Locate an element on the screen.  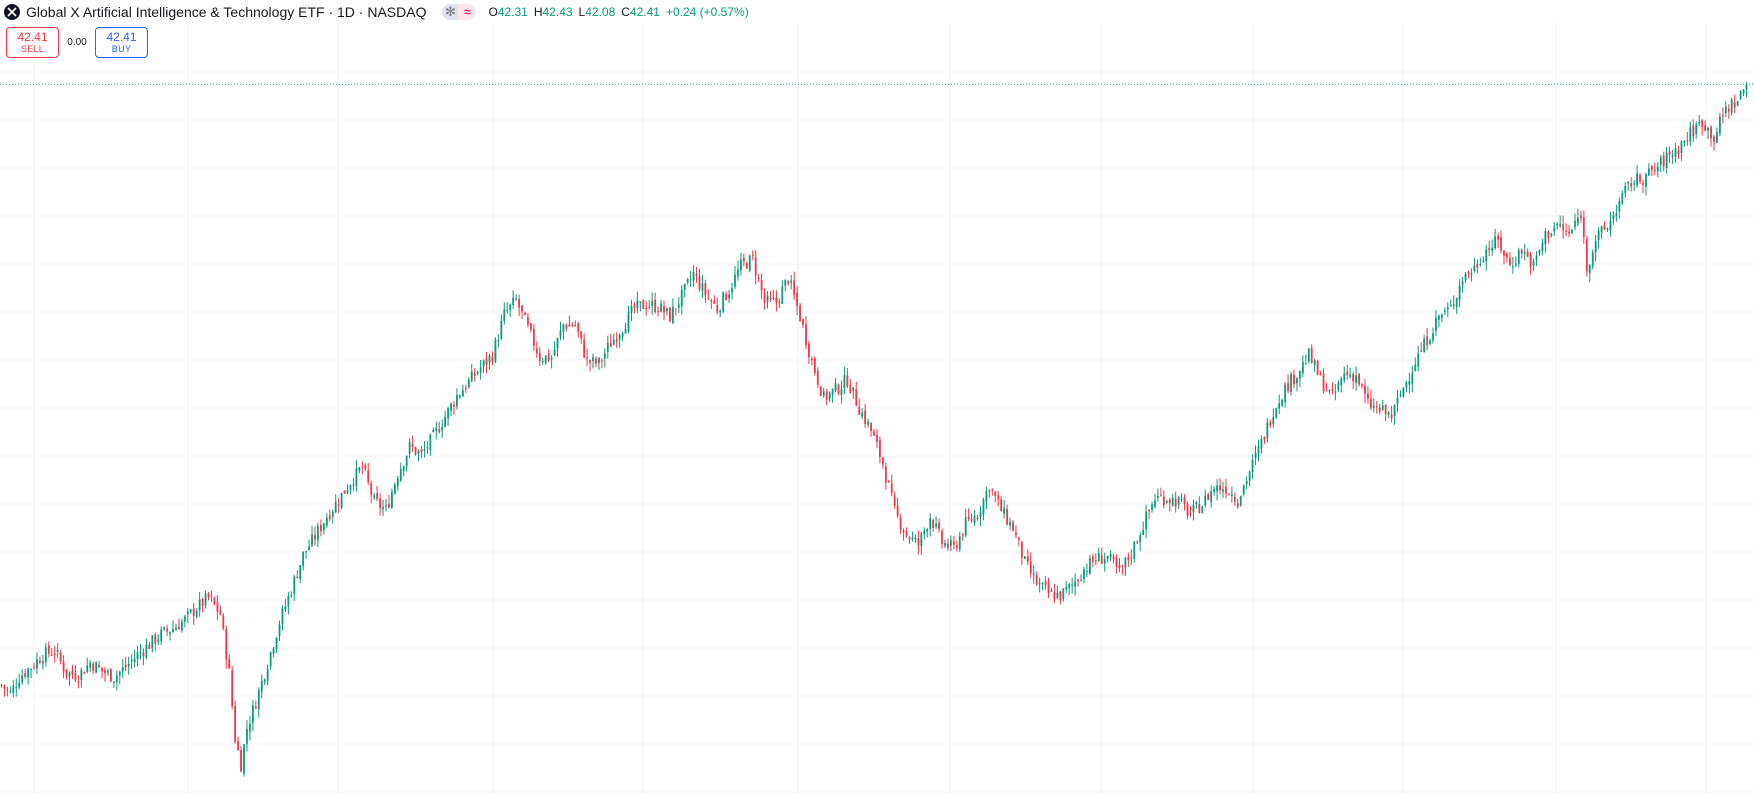
status-icons: ✻ ≈ is located at coordinates (459, 12).